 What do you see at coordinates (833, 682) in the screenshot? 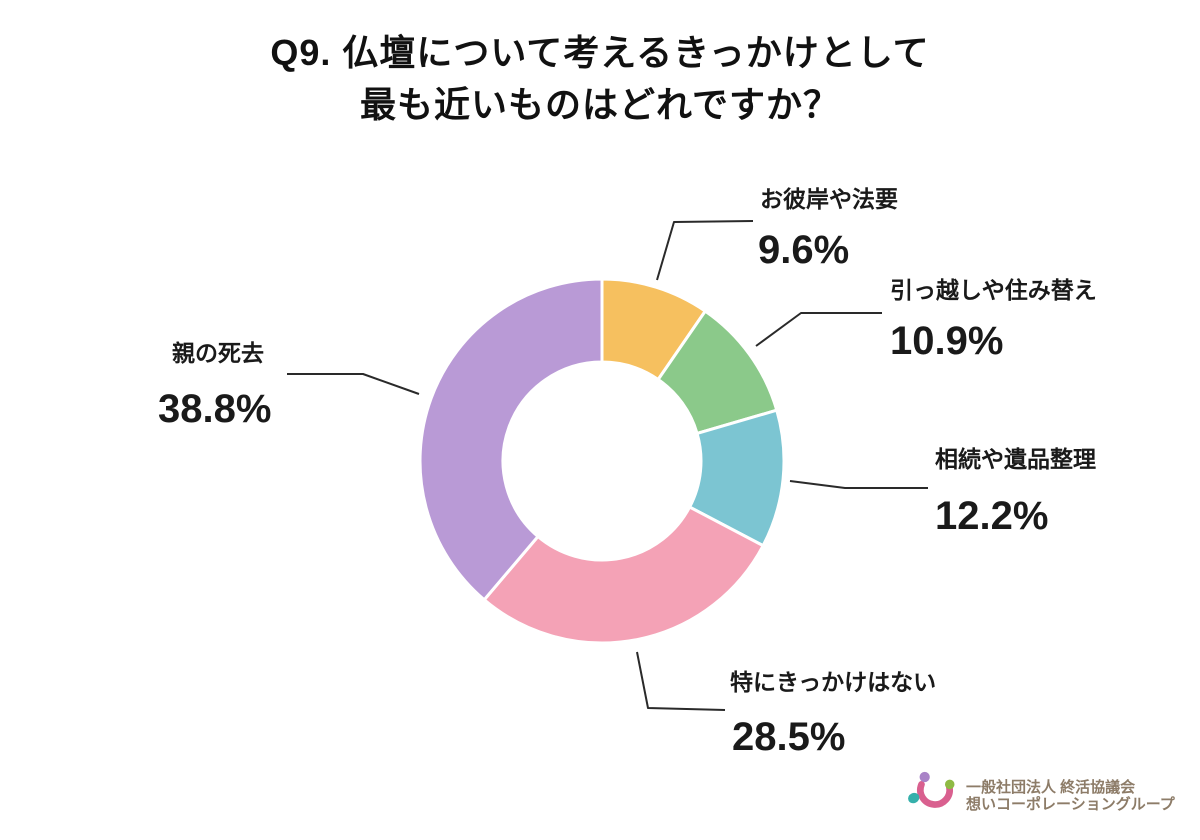
I see `slice-label-kikkake: 特にきっかけはない` at bounding box center [833, 682].